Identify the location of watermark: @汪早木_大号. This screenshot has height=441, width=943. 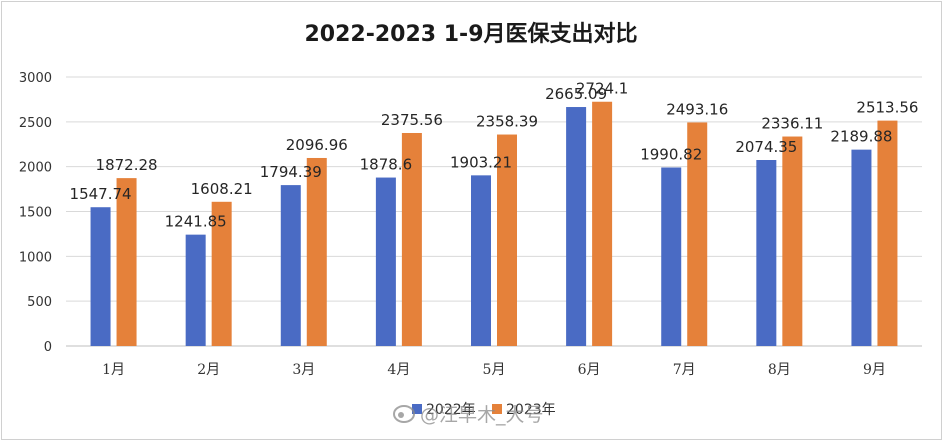
(468, 415).